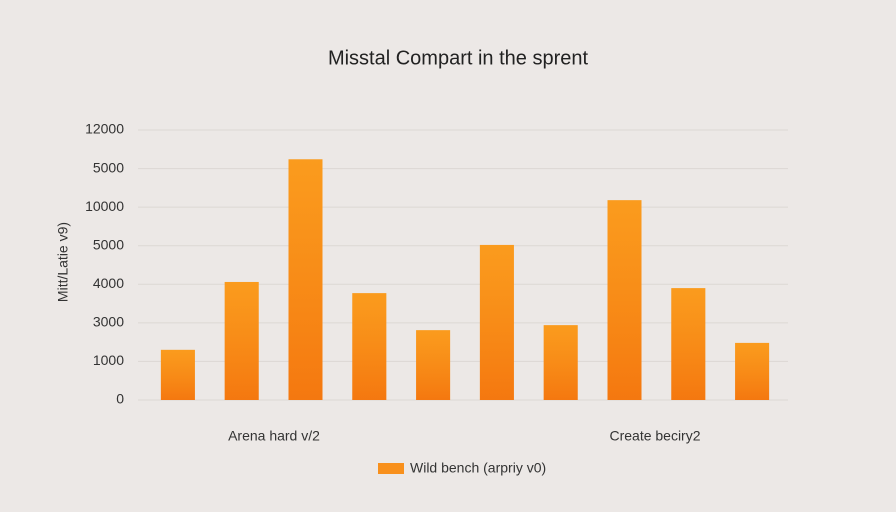 Image resolution: width=896 pixels, height=512 pixels. Describe the element at coordinates (120, 399) in the screenshot. I see `y-tick-label: 0` at that location.